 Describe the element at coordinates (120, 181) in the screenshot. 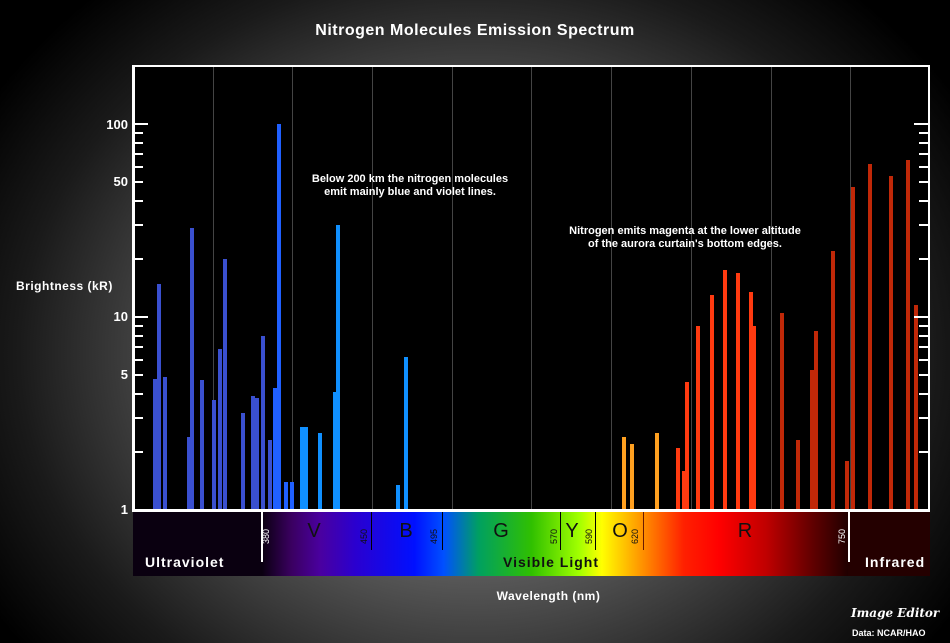

I see `y-tick-label-50: 50` at that location.